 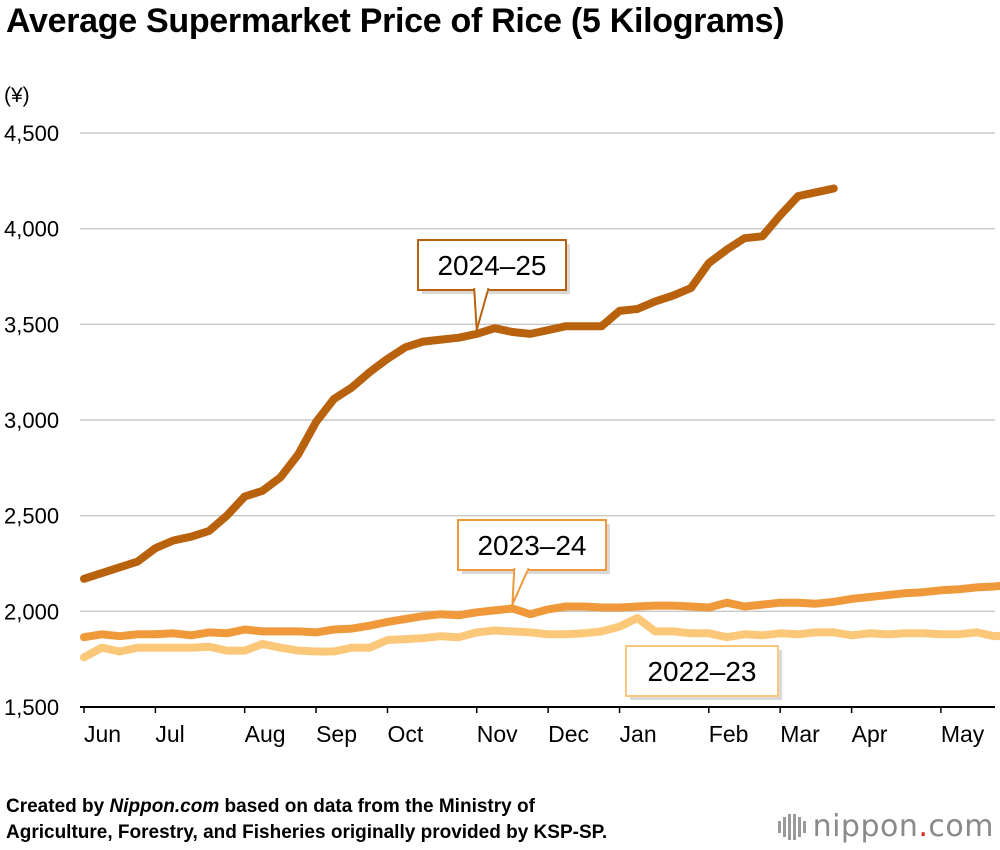 I want to click on logo-wordmark: nippon.com, so click(x=903, y=826).